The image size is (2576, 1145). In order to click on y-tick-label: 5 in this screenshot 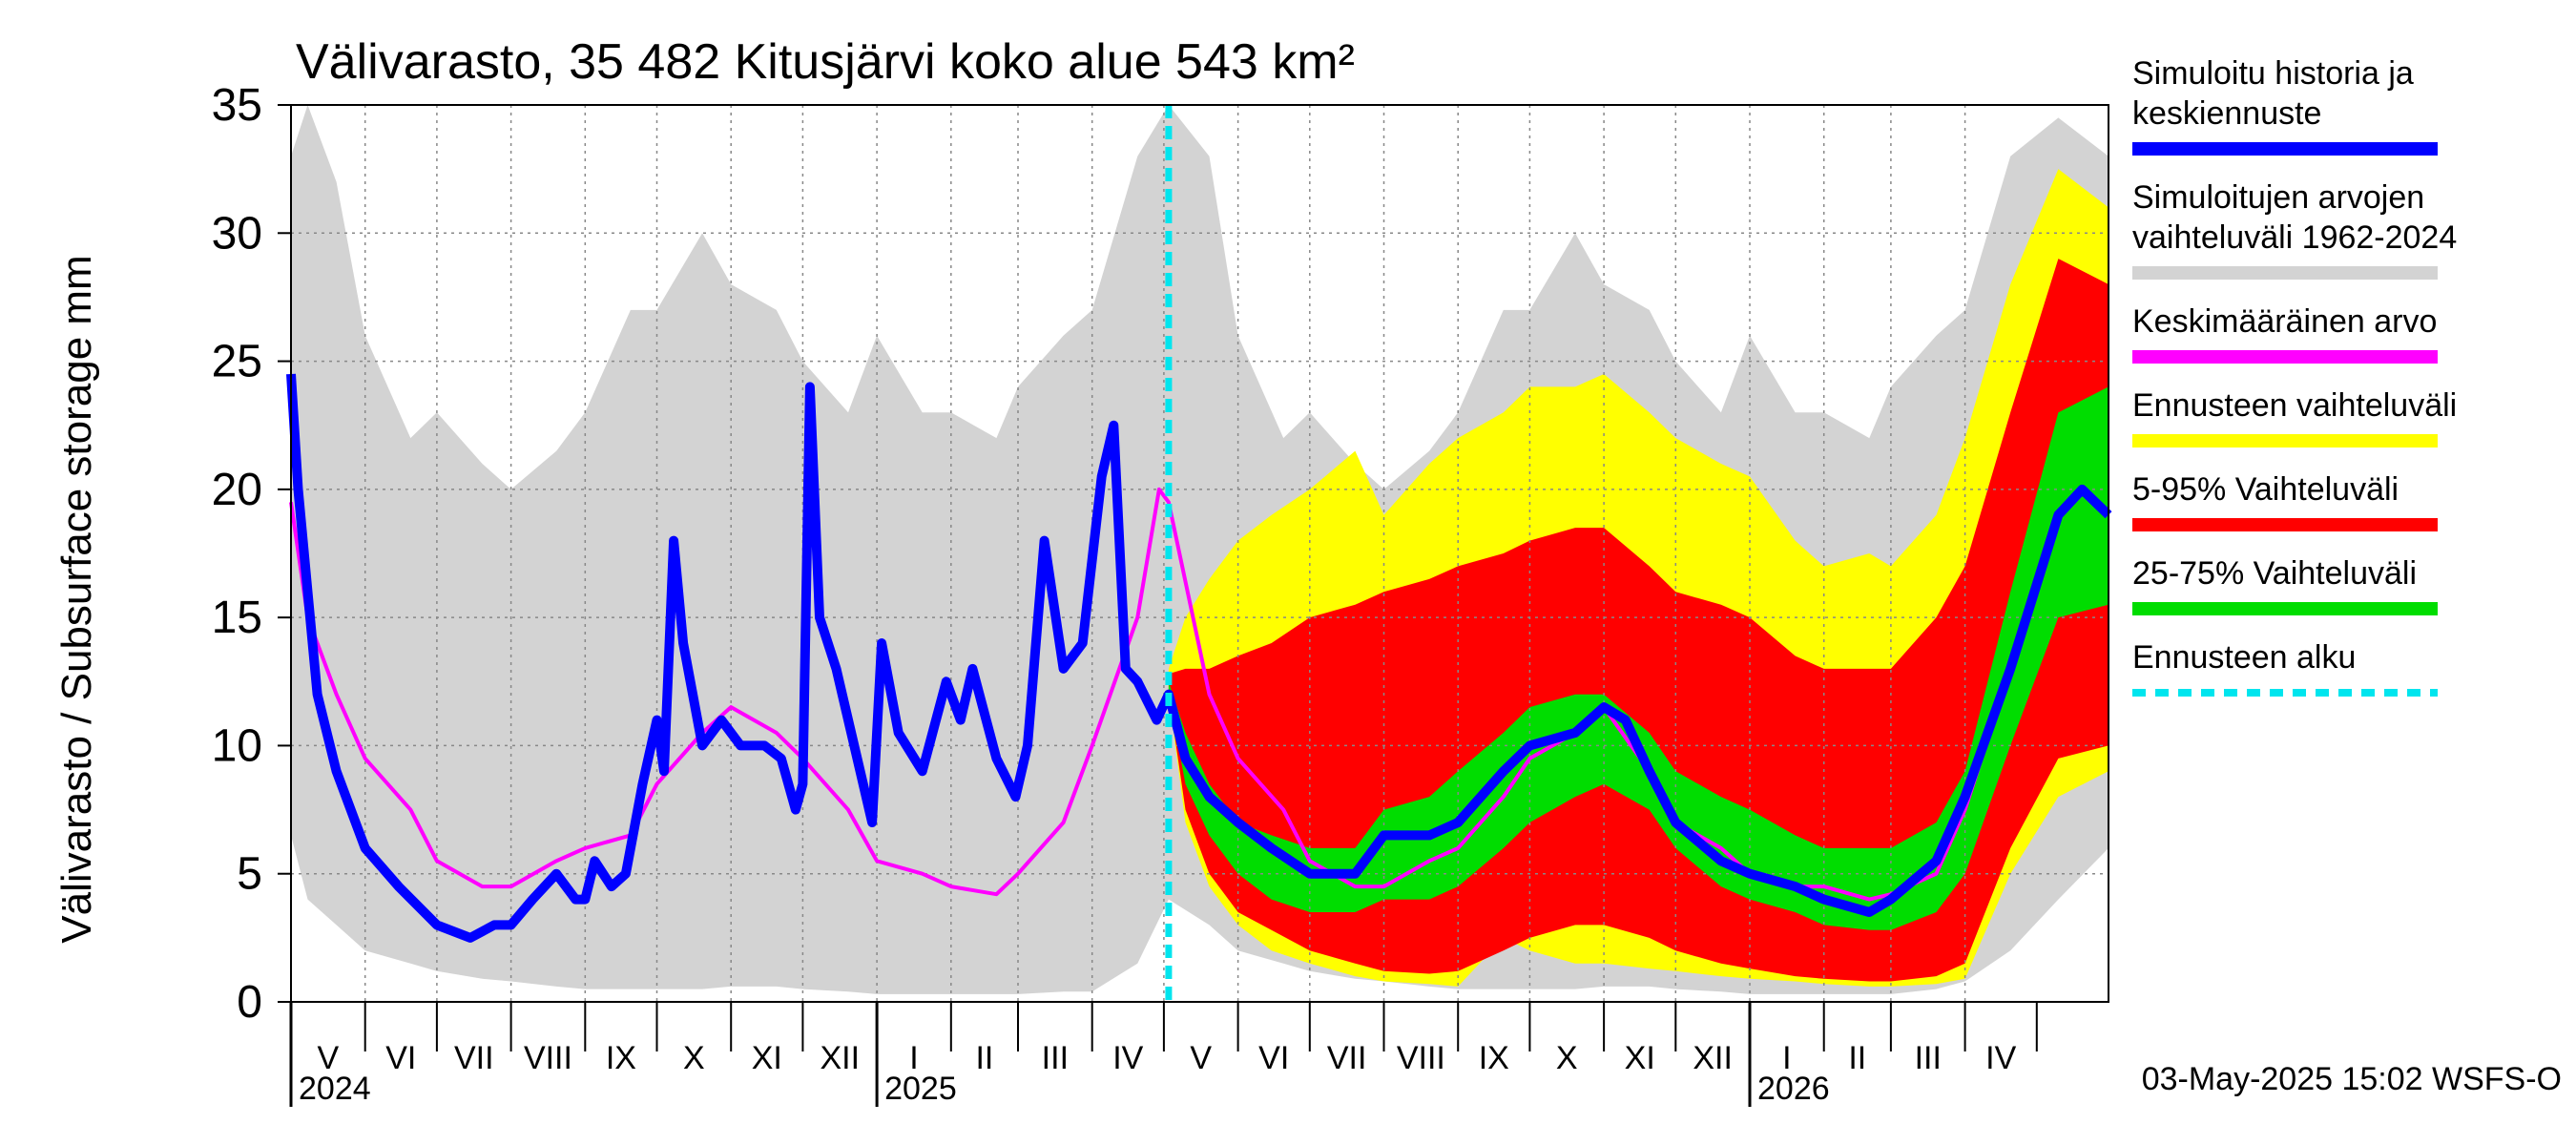, I will do `click(249, 875)`.